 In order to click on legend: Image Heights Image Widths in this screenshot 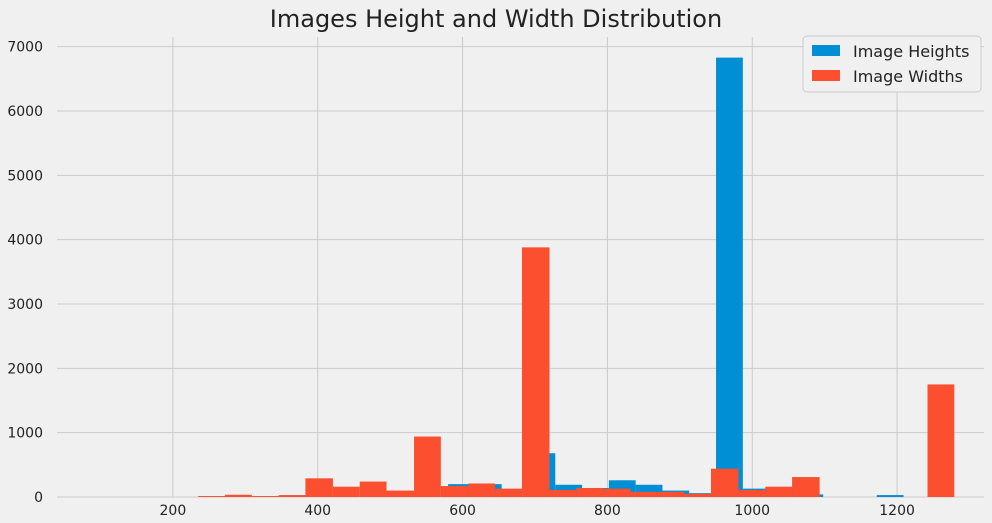, I will do `click(892, 64)`.